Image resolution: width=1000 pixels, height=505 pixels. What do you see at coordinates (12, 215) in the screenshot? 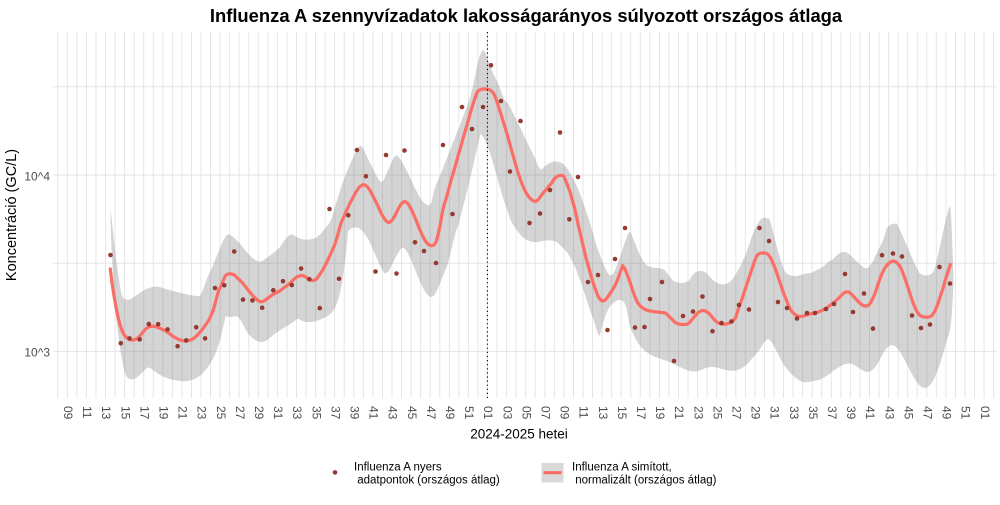
I see `svg-text: Koncentráció (GC/L)` at bounding box center [12, 215].